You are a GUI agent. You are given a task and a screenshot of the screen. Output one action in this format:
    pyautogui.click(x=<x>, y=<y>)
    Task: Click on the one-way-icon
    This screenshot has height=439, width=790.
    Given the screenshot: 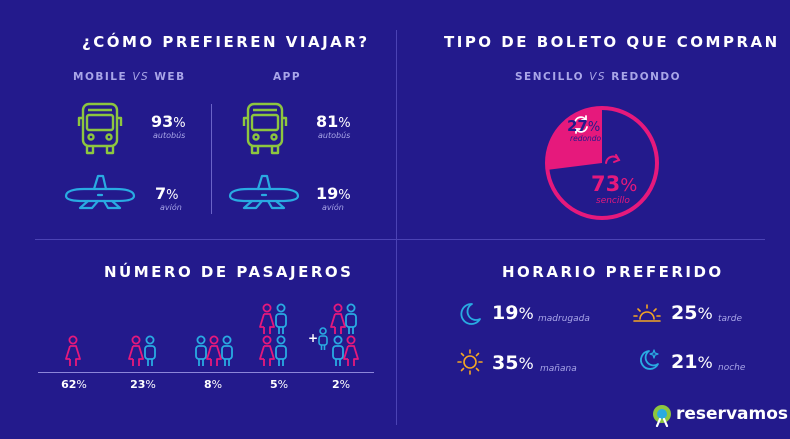 What is the action you would take?
    pyautogui.click(x=613, y=159)
    